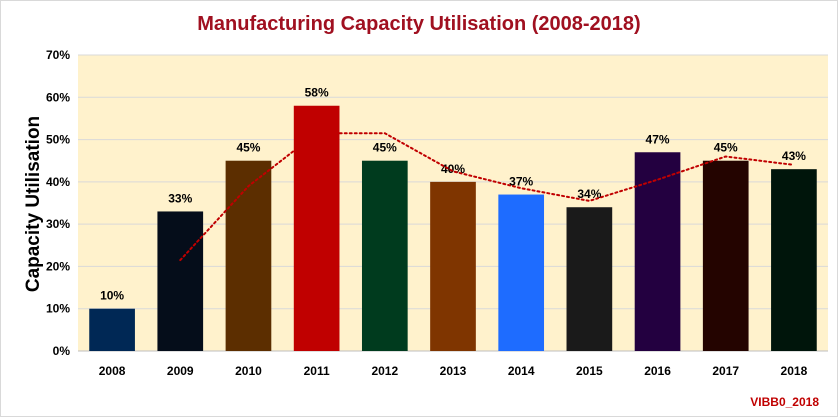 The height and width of the screenshot is (417, 838). What do you see at coordinates (33, 204) in the screenshot?
I see `y-axis-label: Capacity Utilisation` at bounding box center [33, 204].